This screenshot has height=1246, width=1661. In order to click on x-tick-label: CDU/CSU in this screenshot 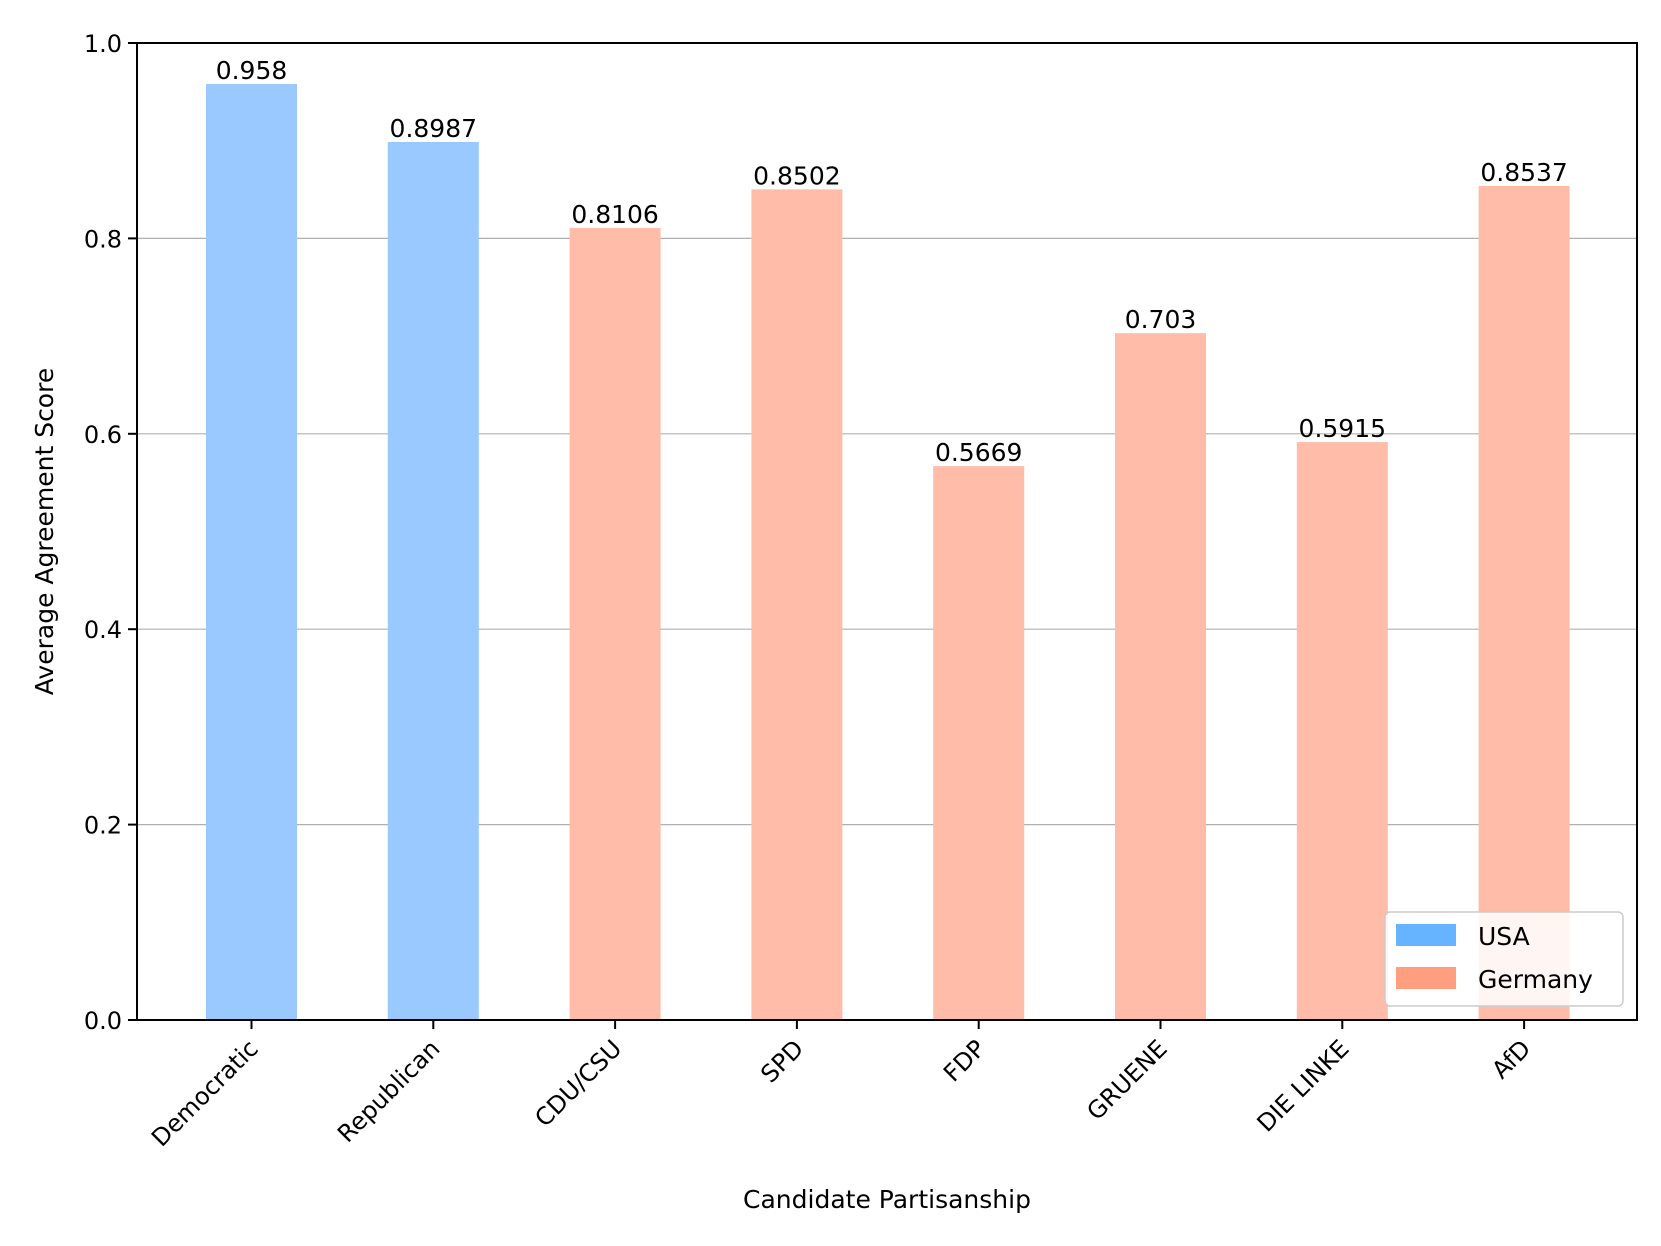, I will do `click(578, 1083)`.